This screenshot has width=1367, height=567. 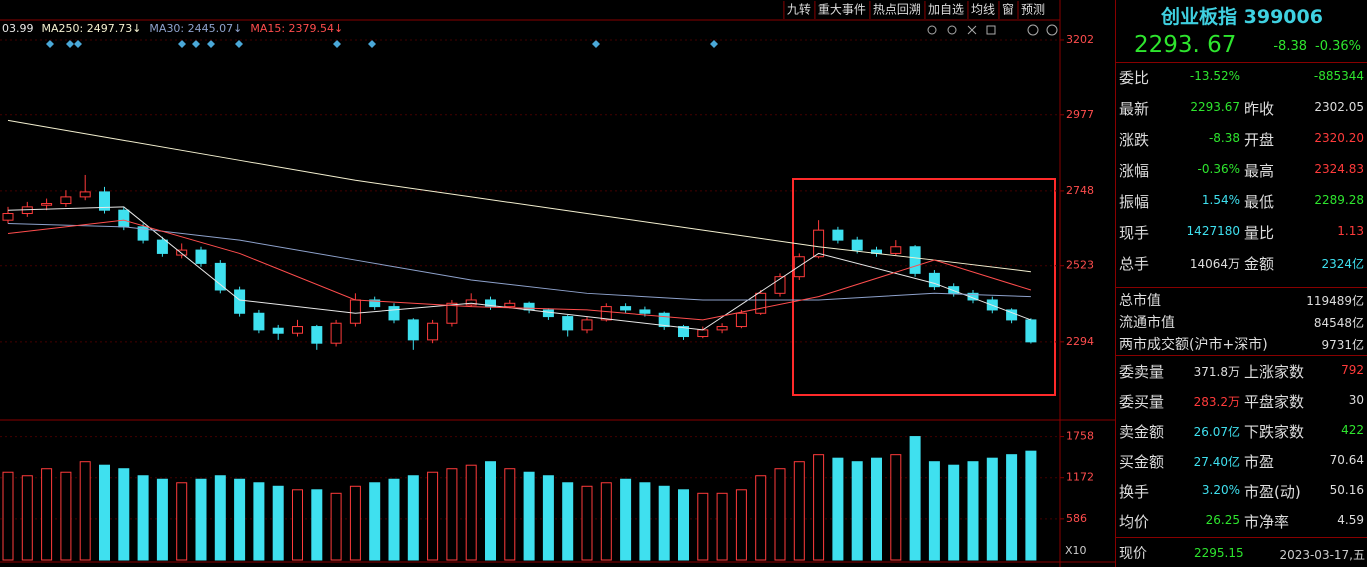 I want to click on y-tick-label: 2523, so click(x=1080, y=265).